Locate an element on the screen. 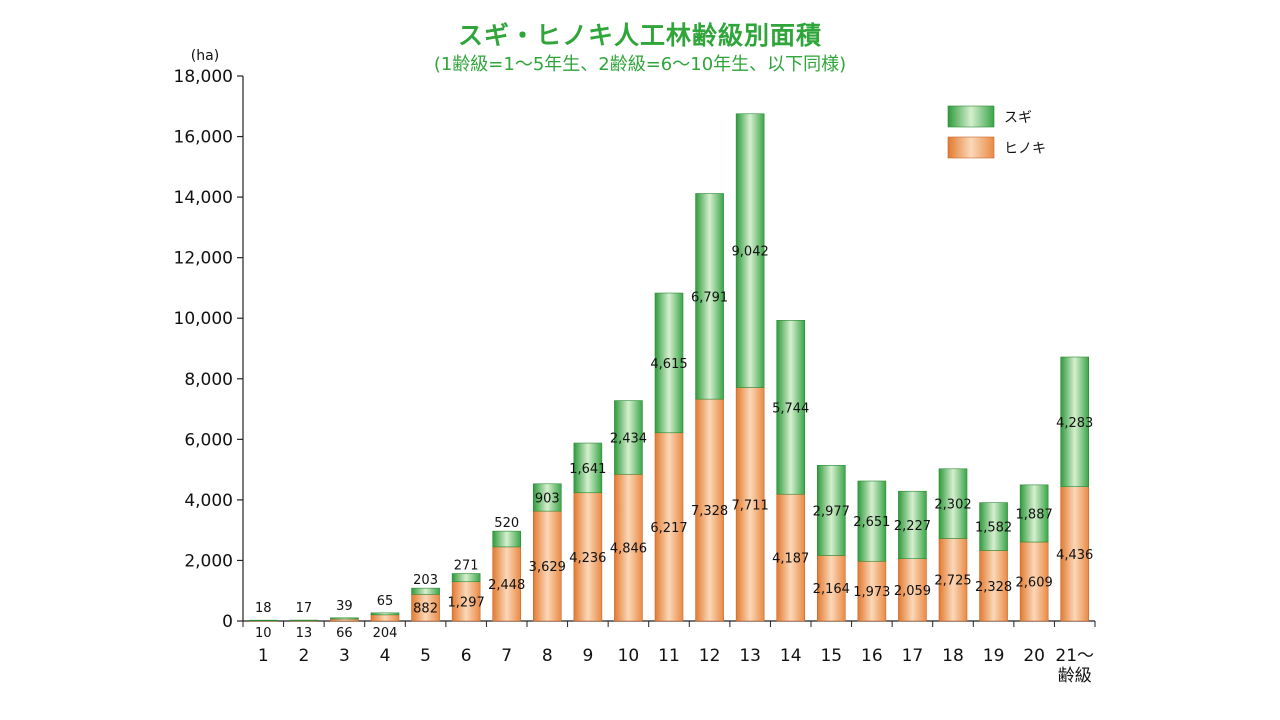  legend-swatch-hinoki is located at coordinates (971, 147).